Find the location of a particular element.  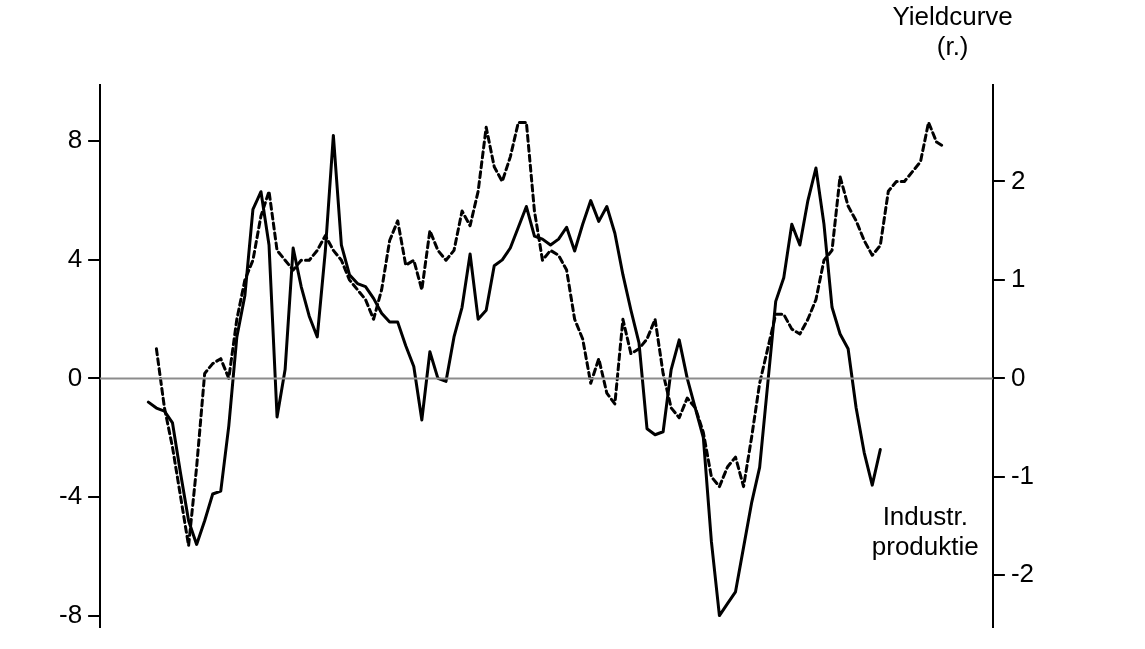

y2-tick-label: -1 is located at coordinates (1022, 474).